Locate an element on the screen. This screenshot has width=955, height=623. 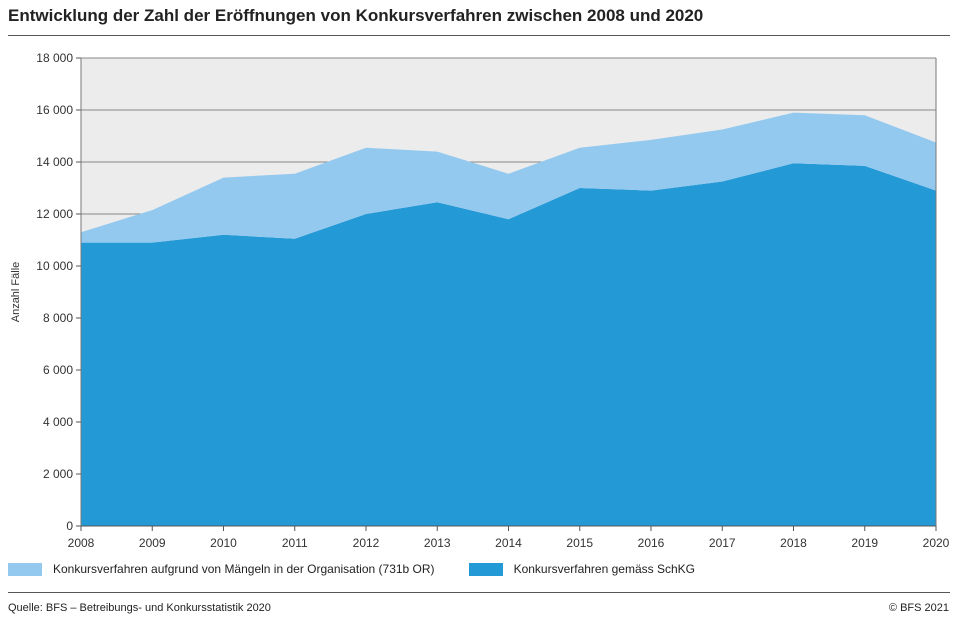
legend-label-schkg: Konkursverfahren gemäss SchKG is located at coordinates (604, 569).